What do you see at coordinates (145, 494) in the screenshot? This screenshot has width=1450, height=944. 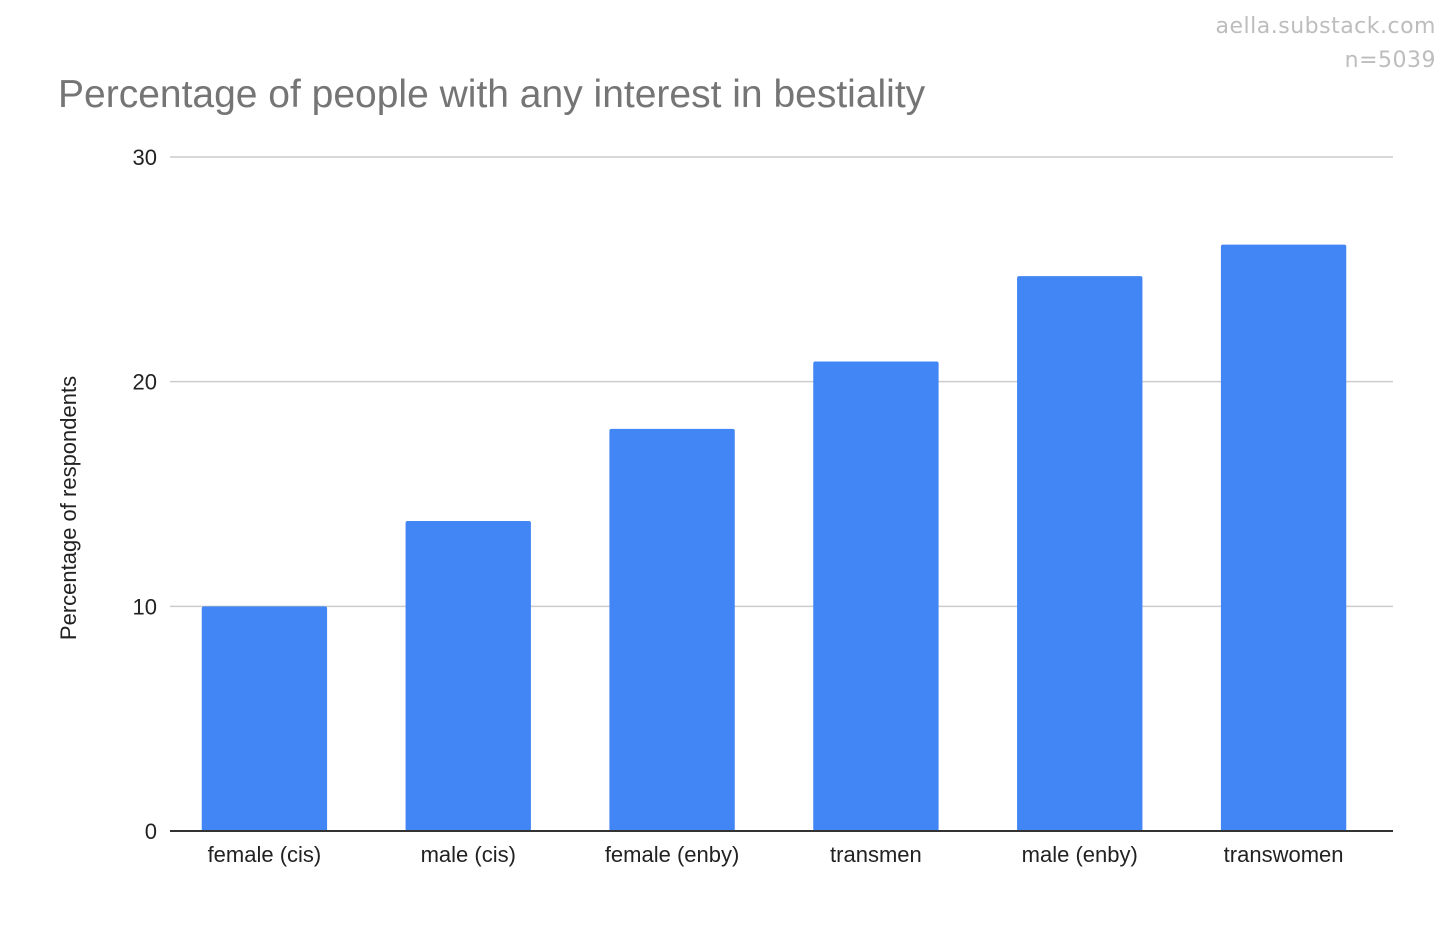 I see `y-axis-ticks: 0 10 20 30` at bounding box center [145, 494].